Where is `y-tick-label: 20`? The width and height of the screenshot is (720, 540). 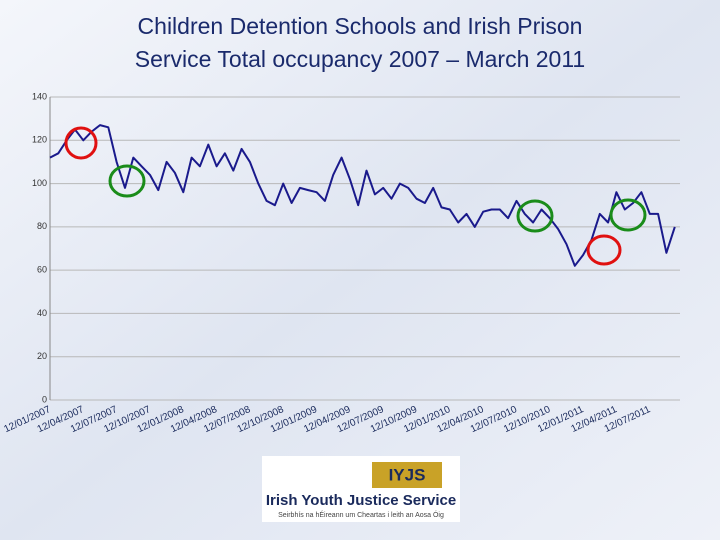 y-tick-label: 20 is located at coordinates (42, 356).